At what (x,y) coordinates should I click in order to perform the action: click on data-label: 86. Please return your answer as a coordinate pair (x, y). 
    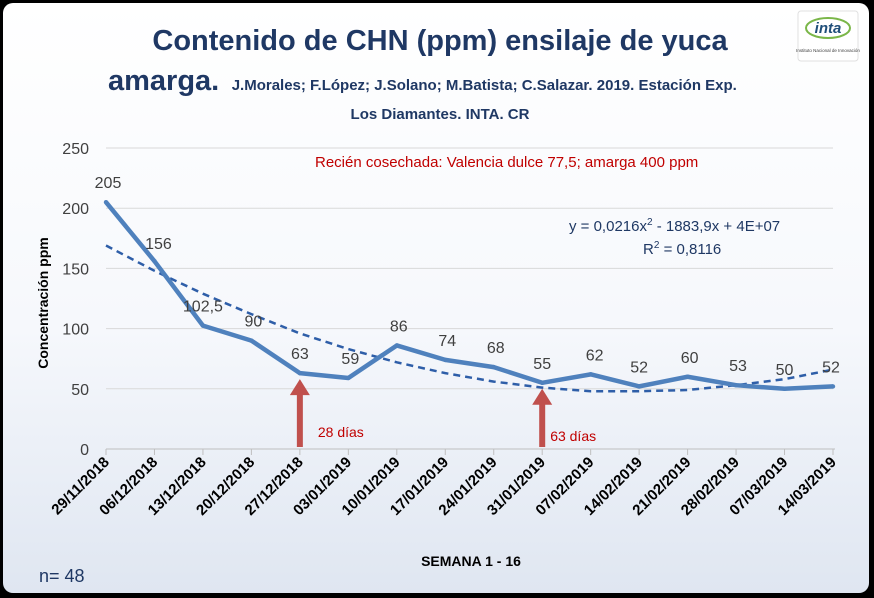
    Looking at the image, I should click on (399, 326).